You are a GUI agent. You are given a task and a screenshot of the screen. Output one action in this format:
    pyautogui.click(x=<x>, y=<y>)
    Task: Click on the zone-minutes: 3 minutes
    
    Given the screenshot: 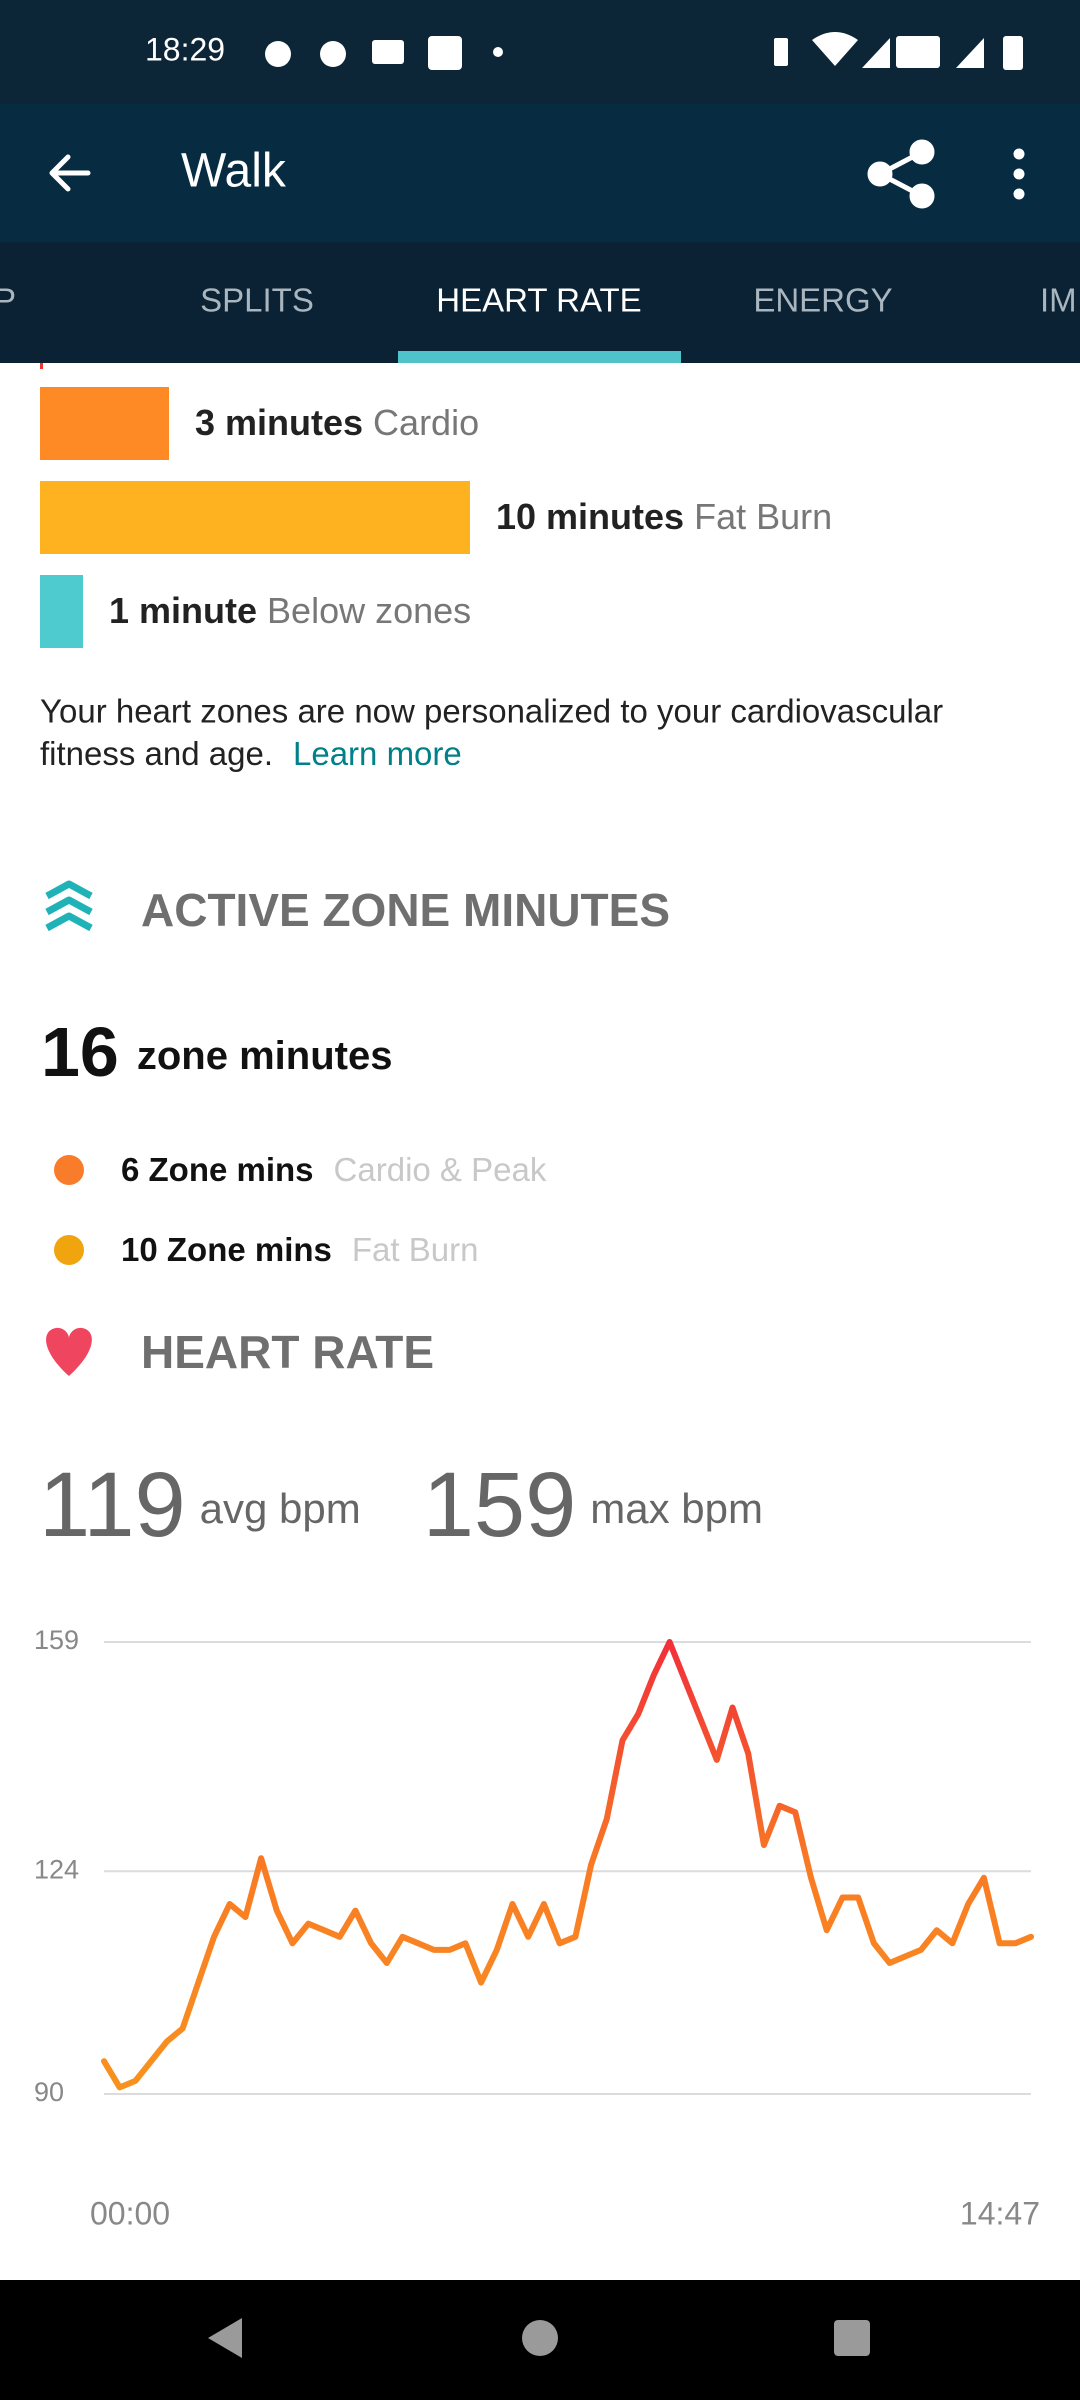 What is the action you would take?
    pyautogui.click(x=279, y=422)
    